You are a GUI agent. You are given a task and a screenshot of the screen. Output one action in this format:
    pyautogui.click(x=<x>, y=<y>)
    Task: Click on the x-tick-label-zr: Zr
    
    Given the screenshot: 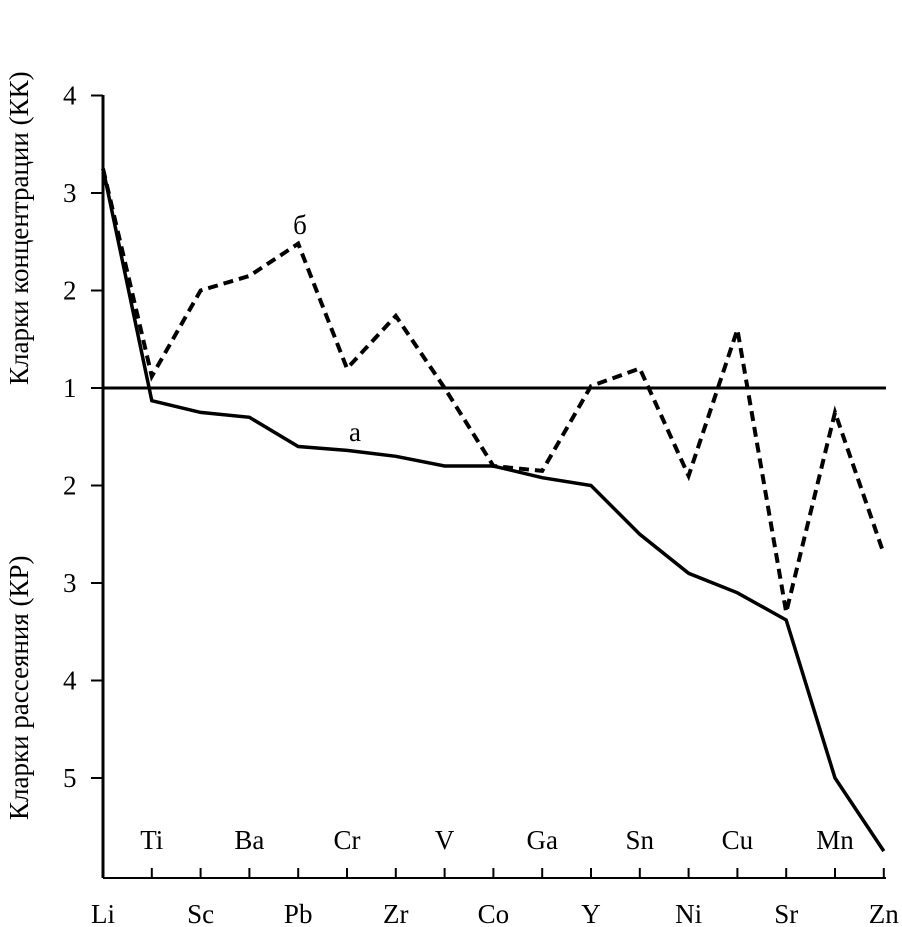 What is the action you would take?
    pyautogui.click(x=395, y=913)
    